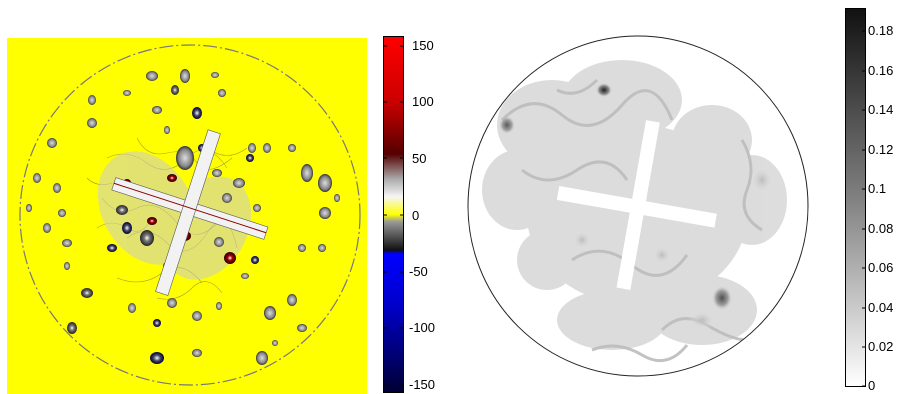  Describe the element at coordinates (881, 307) in the screenshot. I see `colorbar-tick-label: 0.04` at that location.